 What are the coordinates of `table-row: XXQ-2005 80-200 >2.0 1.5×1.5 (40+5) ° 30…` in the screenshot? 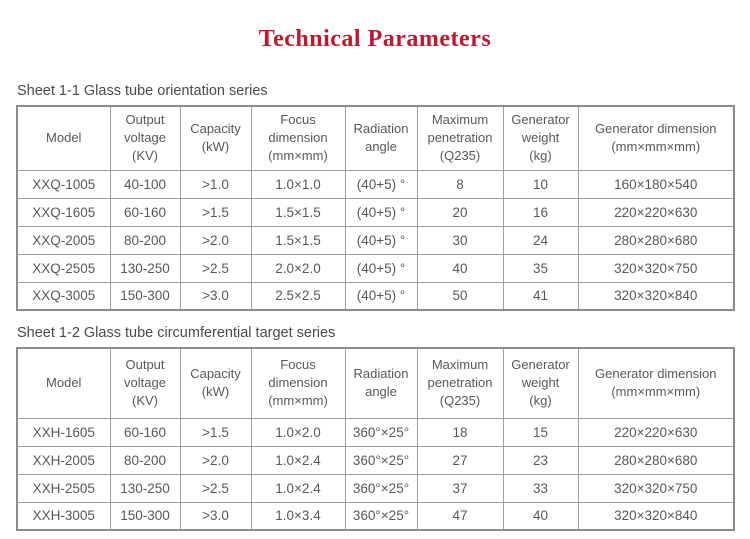 It's located at (375, 240).